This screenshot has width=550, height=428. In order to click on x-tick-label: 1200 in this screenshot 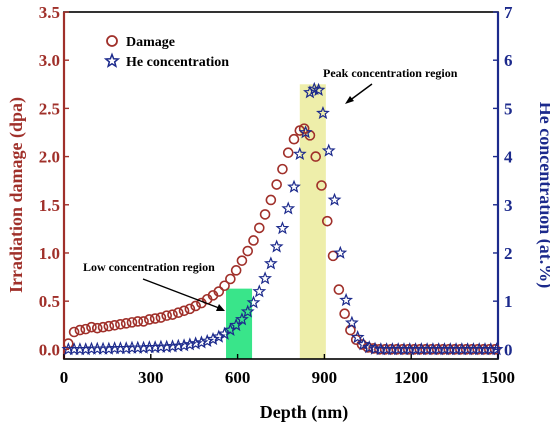, I will do `click(411, 377)`.